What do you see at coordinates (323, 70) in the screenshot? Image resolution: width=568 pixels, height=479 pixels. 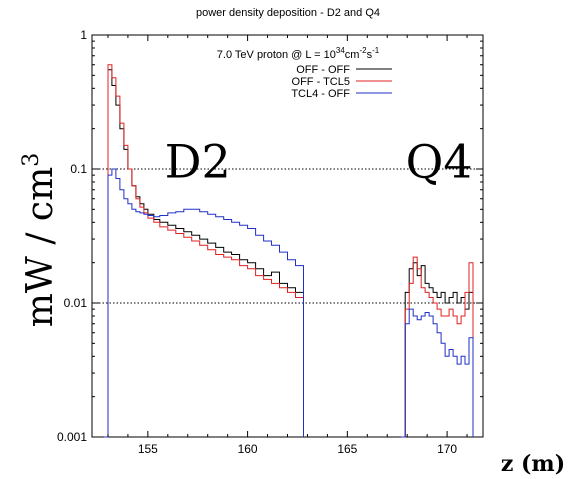 I see `legend-label: OFF - OFF` at bounding box center [323, 70].